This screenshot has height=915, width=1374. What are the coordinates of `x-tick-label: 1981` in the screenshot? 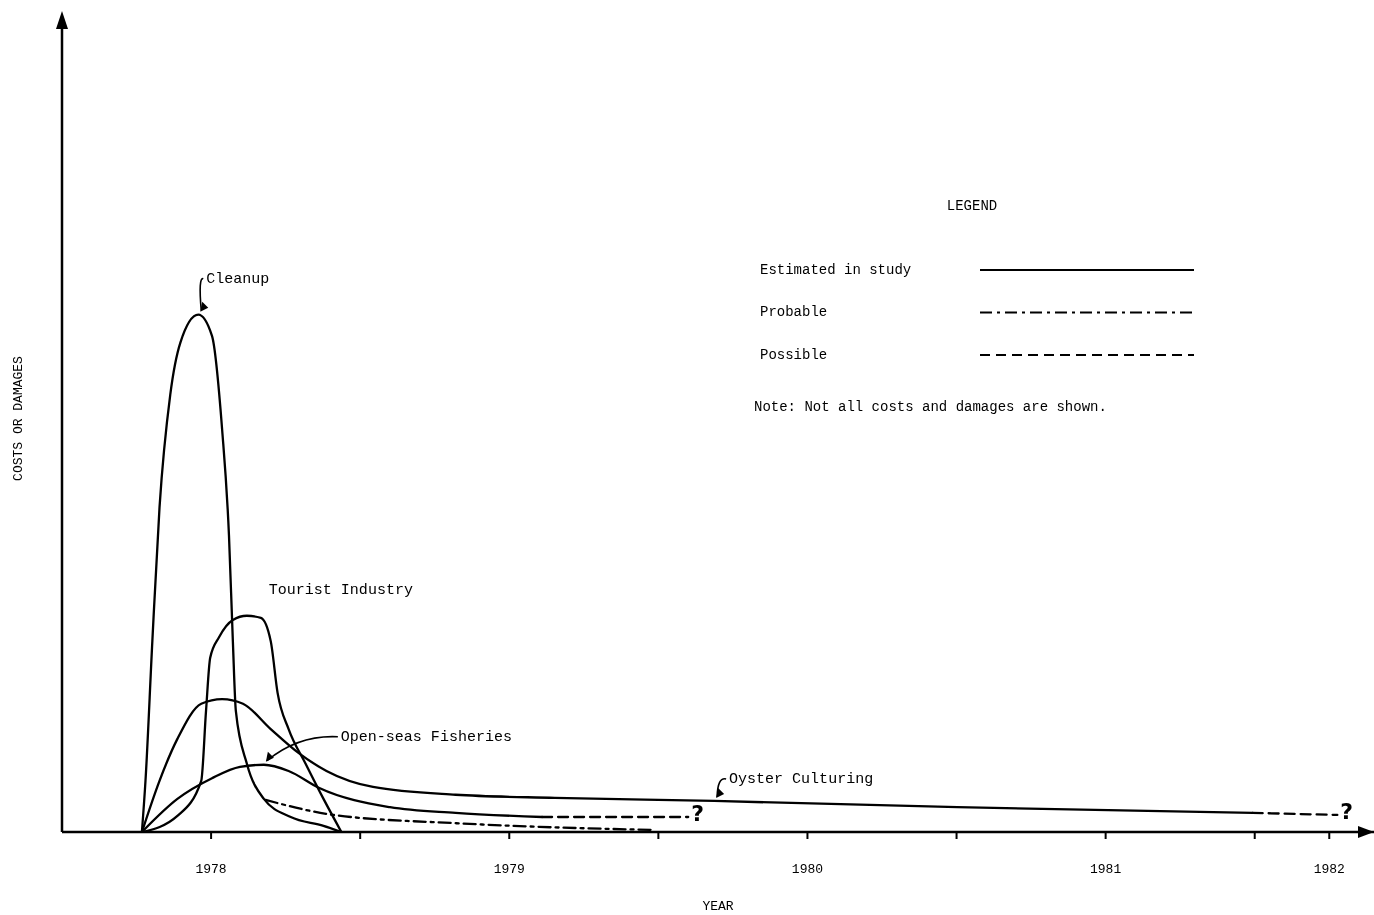 It's located at (1106, 869).